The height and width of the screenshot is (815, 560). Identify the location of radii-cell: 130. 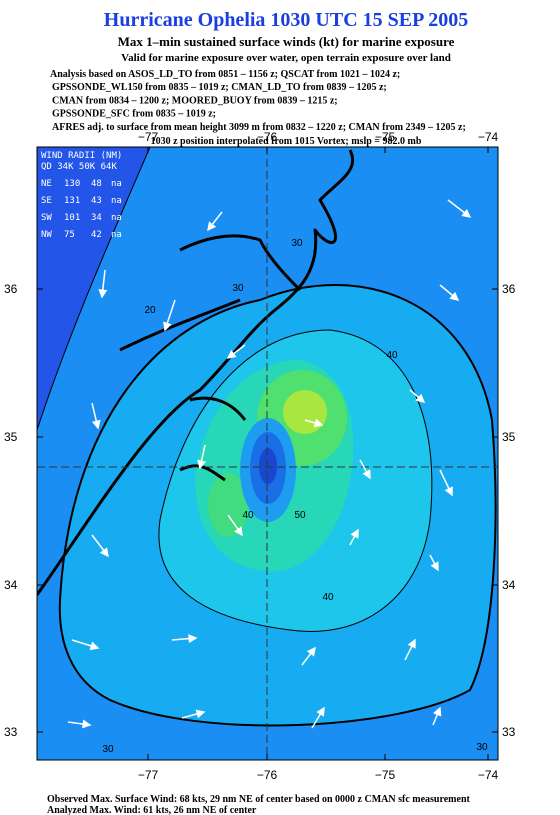
(72, 184).